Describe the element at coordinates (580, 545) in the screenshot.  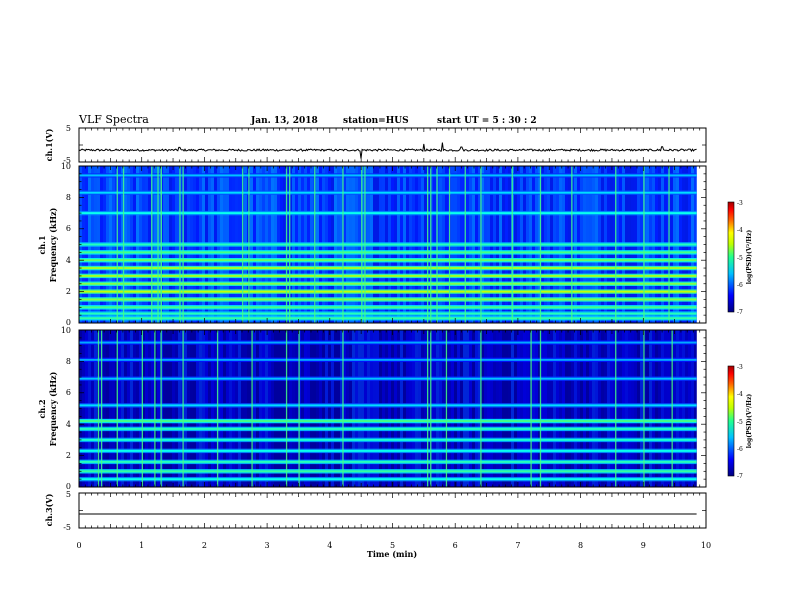
I see `x-tick-label: 8` at that location.